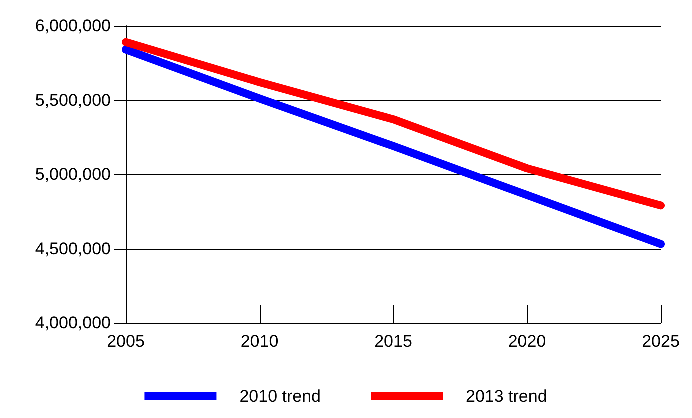 Image resolution: width=692 pixels, height=418 pixels. I want to click on x-tick-label: 2025, so click(661, 341).